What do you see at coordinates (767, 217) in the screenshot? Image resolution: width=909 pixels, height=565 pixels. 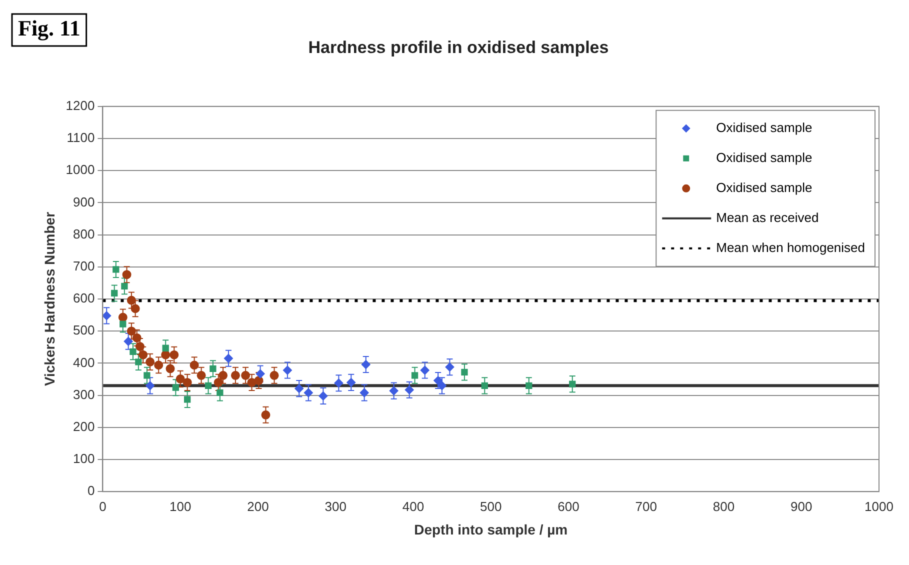 I see `legend-label: Mean as received` at bounding box center [767, 217].